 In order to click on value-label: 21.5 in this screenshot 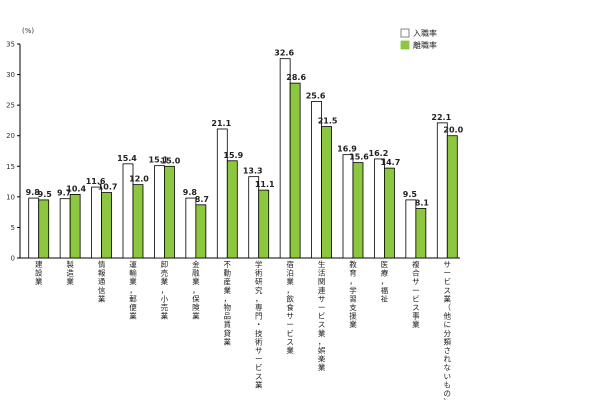, I will do `click(328, 121)`.